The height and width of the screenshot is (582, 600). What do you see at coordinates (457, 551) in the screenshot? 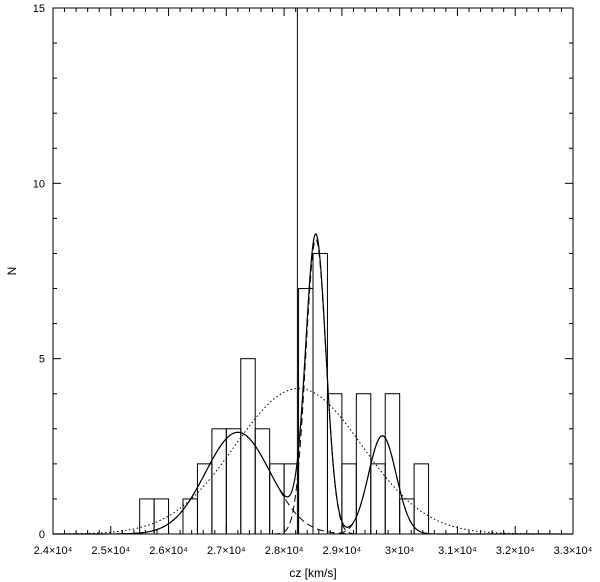
I see `x-tick-label: 3.1×10⁴` at bounding box center [457, 551].